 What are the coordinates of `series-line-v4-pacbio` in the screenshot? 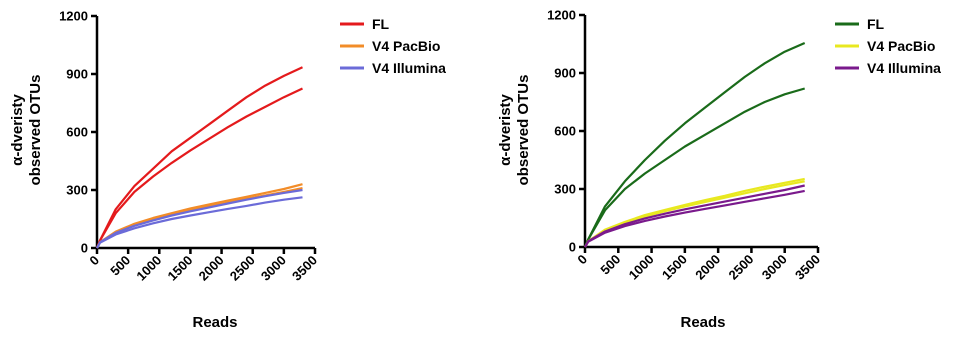 It's located at (199, 218).